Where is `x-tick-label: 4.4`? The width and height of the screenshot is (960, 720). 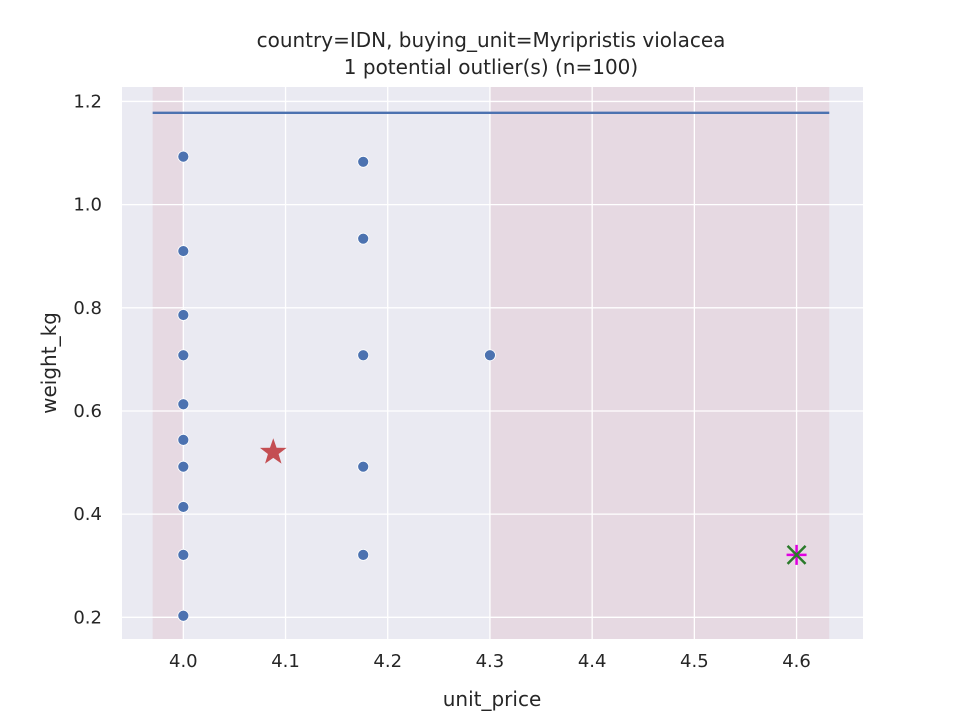
x-tick-label: 4.4 is located at coordinates (592, 661).